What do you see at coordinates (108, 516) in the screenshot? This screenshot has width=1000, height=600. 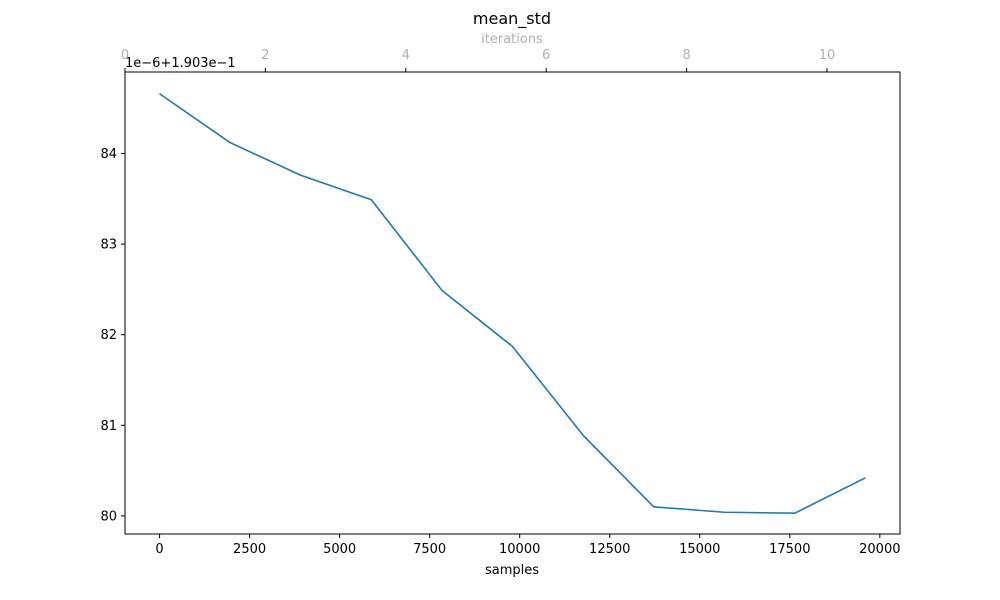 I see `y-tick-label: 80` at bounding box center [108, 516].